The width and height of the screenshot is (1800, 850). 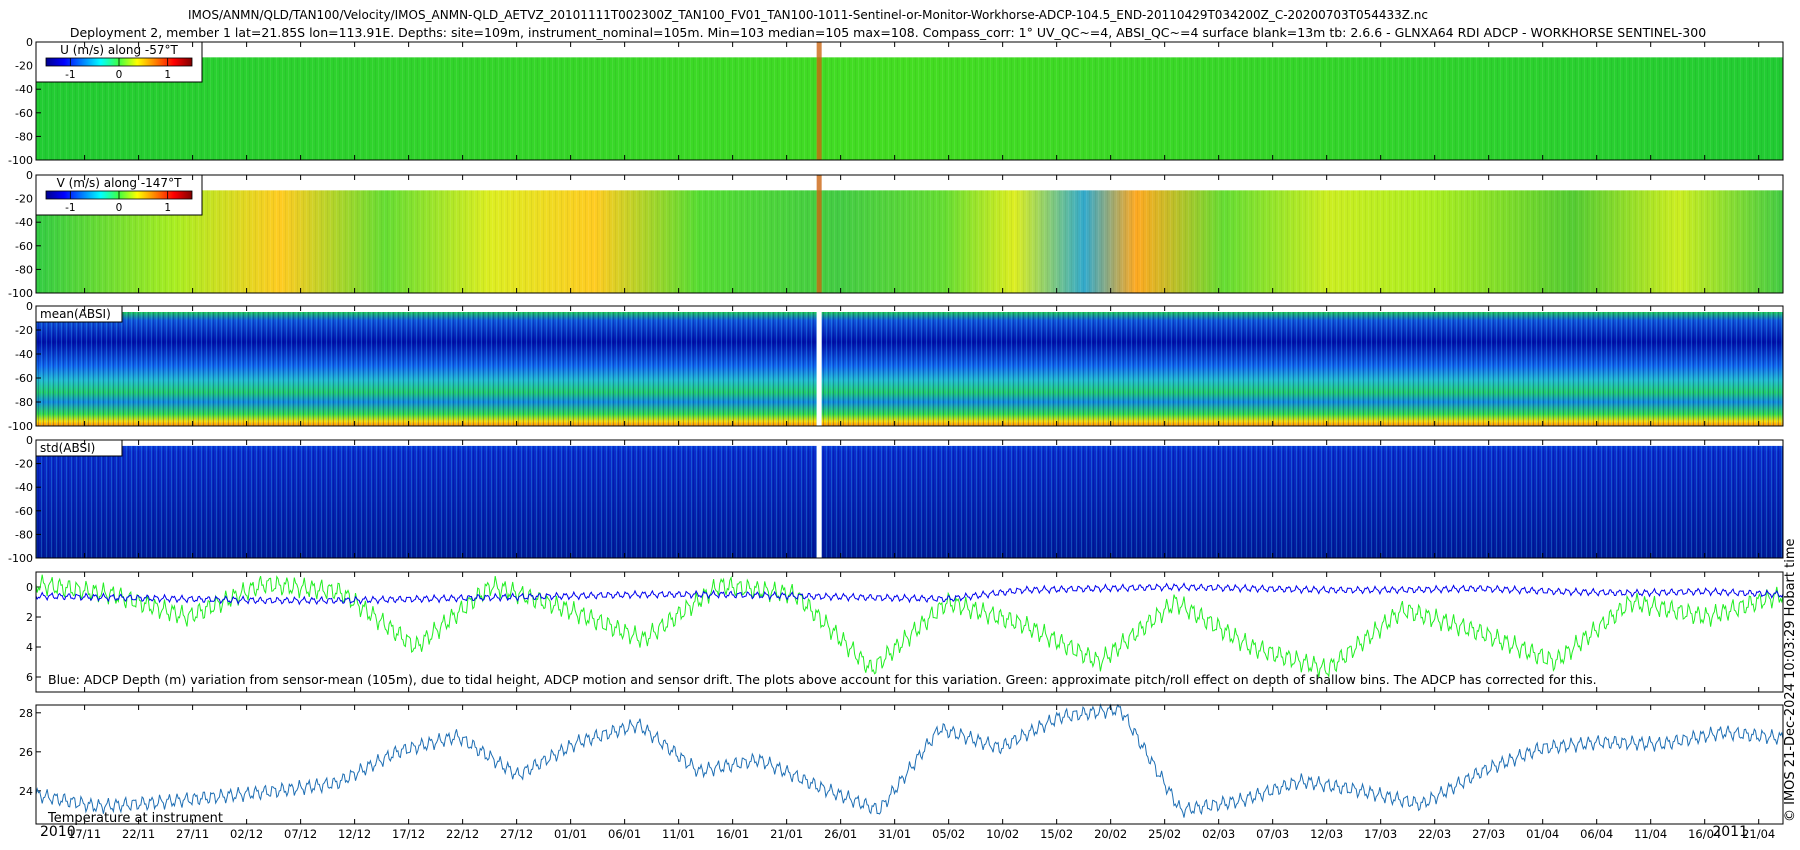 I want to click on x-tick-label-12: 16/01, so click(x=732, y=834).